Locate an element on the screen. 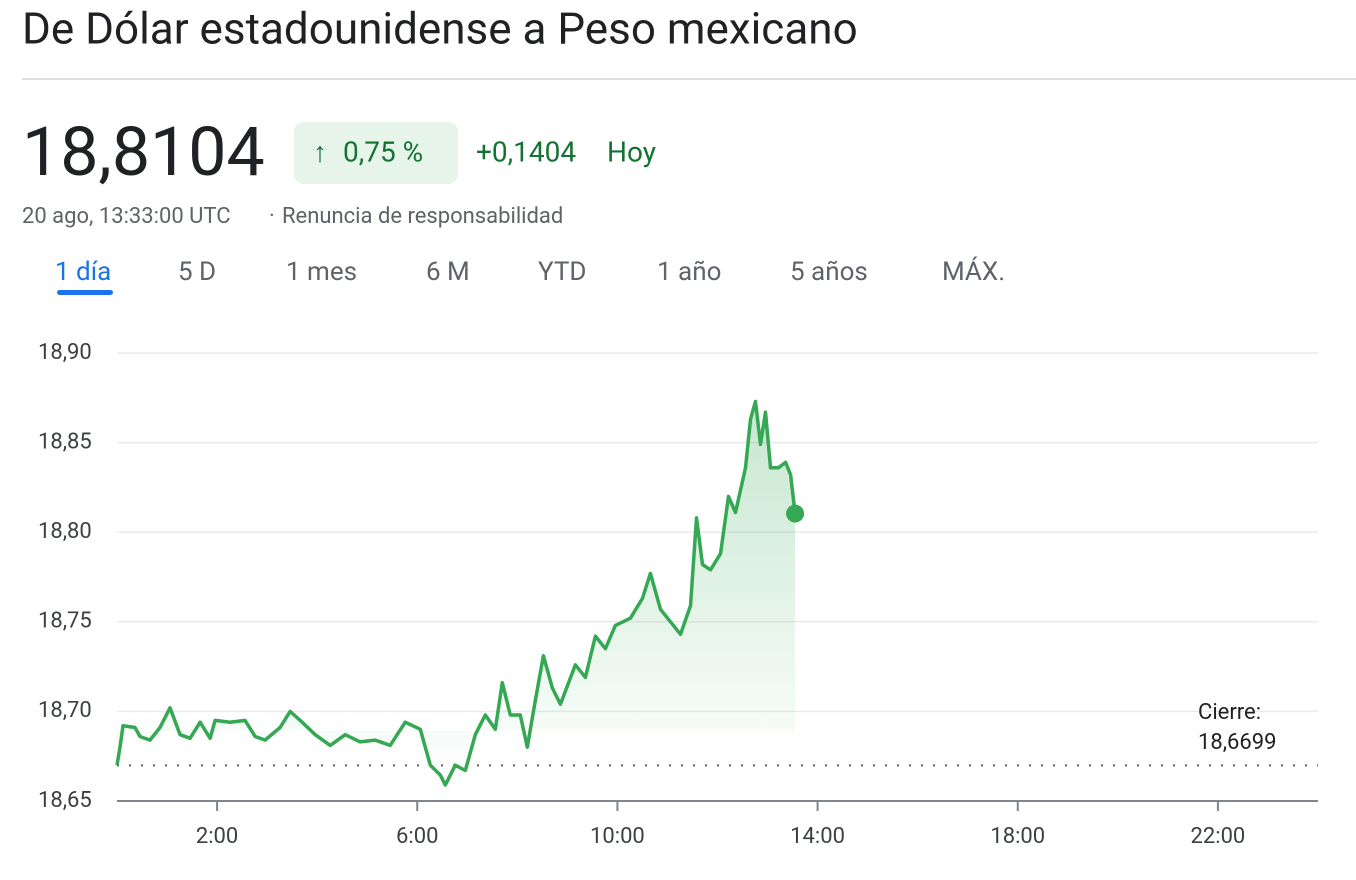 This screenshot has height=880, width=1356. change-value: +0,1404 is located at coordinates (526, 151).